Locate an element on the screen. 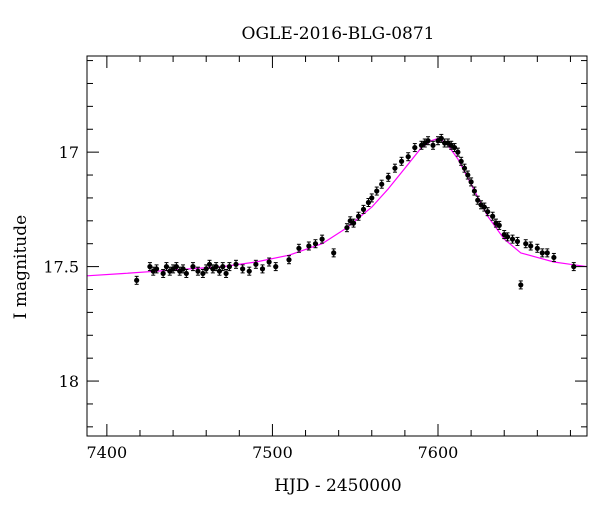 The height and width of the screenshot is (512, 600). y-axis-label: I magnitude is located at coordinates (21, 267).